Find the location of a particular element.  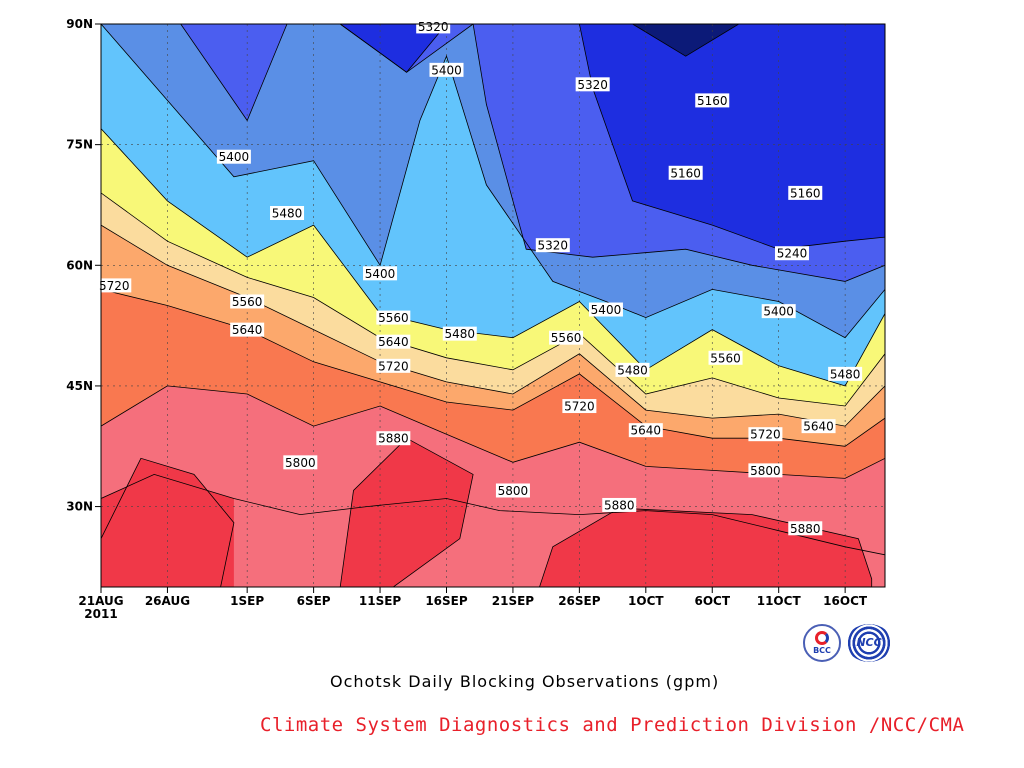

bcc-logo: BCC is located at coordinates (822, 643).